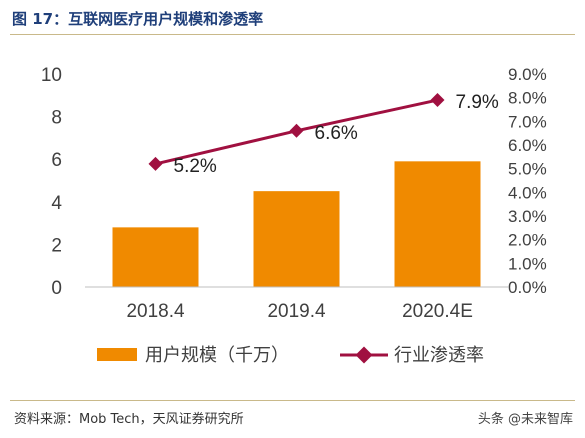  I want to click on left-tick-label: 10, so click(51, 75).